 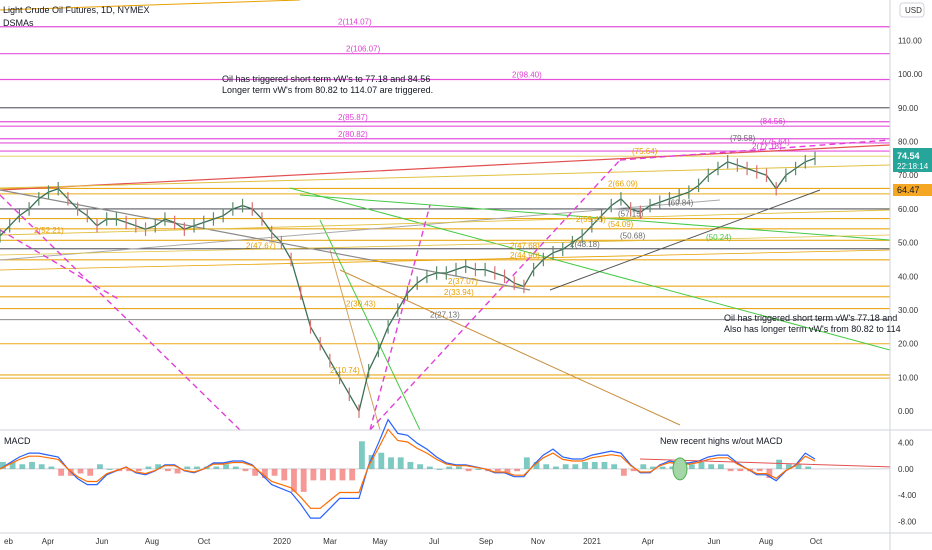 What do you see at coordinates (445, 315) in the screenshot?
I see `level-label: 2(27.13)` at bounding box center [445, 315].